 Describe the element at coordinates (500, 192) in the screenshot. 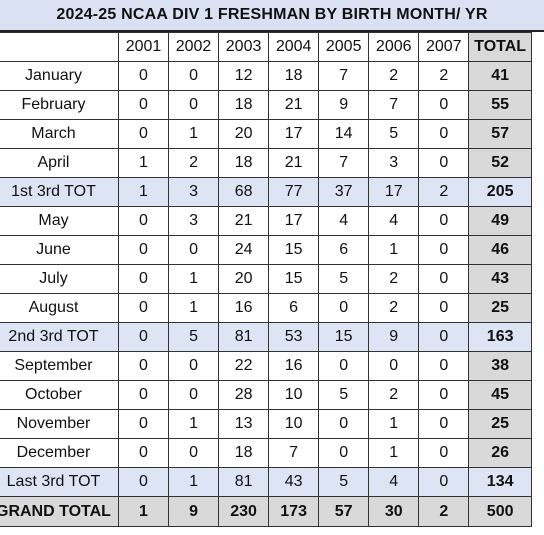

I see `row-total-cell: 205` at that location.